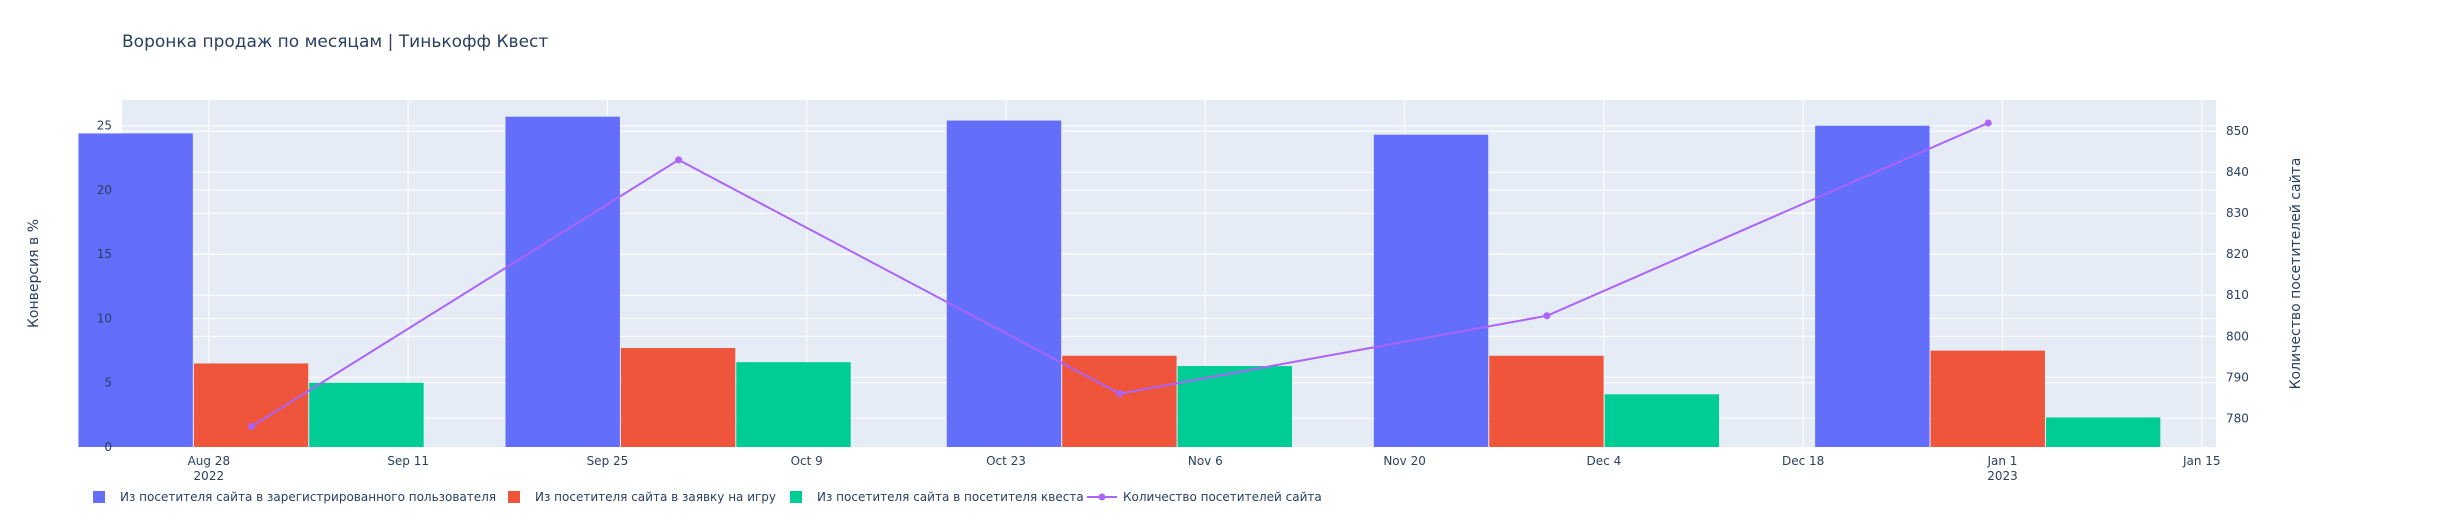  Describe the element at coordinates (104, 126) in the screenshot. I see `y-tick-label: 25` at that location.